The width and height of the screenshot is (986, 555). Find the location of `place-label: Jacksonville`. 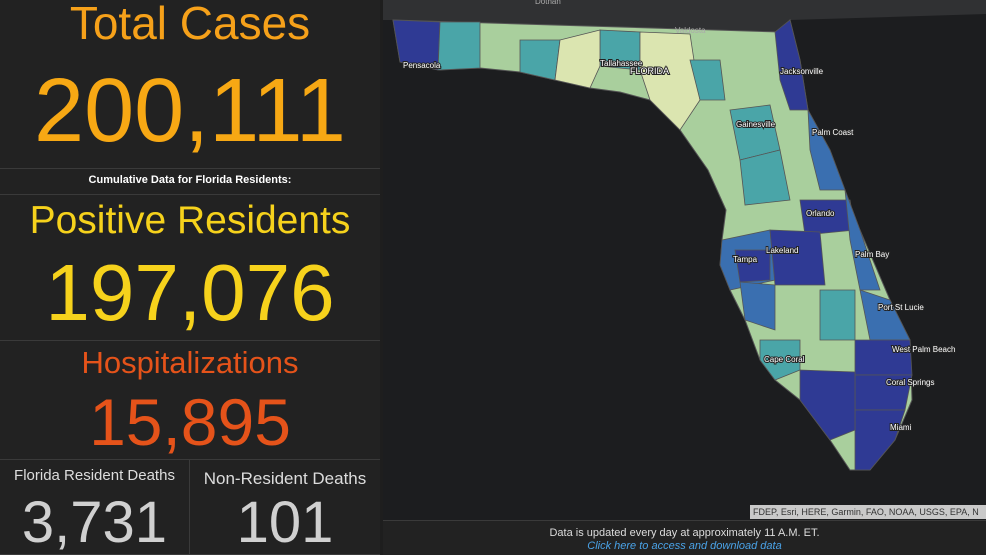

place-label: Jacksonville is located at coordinates (802, 71).